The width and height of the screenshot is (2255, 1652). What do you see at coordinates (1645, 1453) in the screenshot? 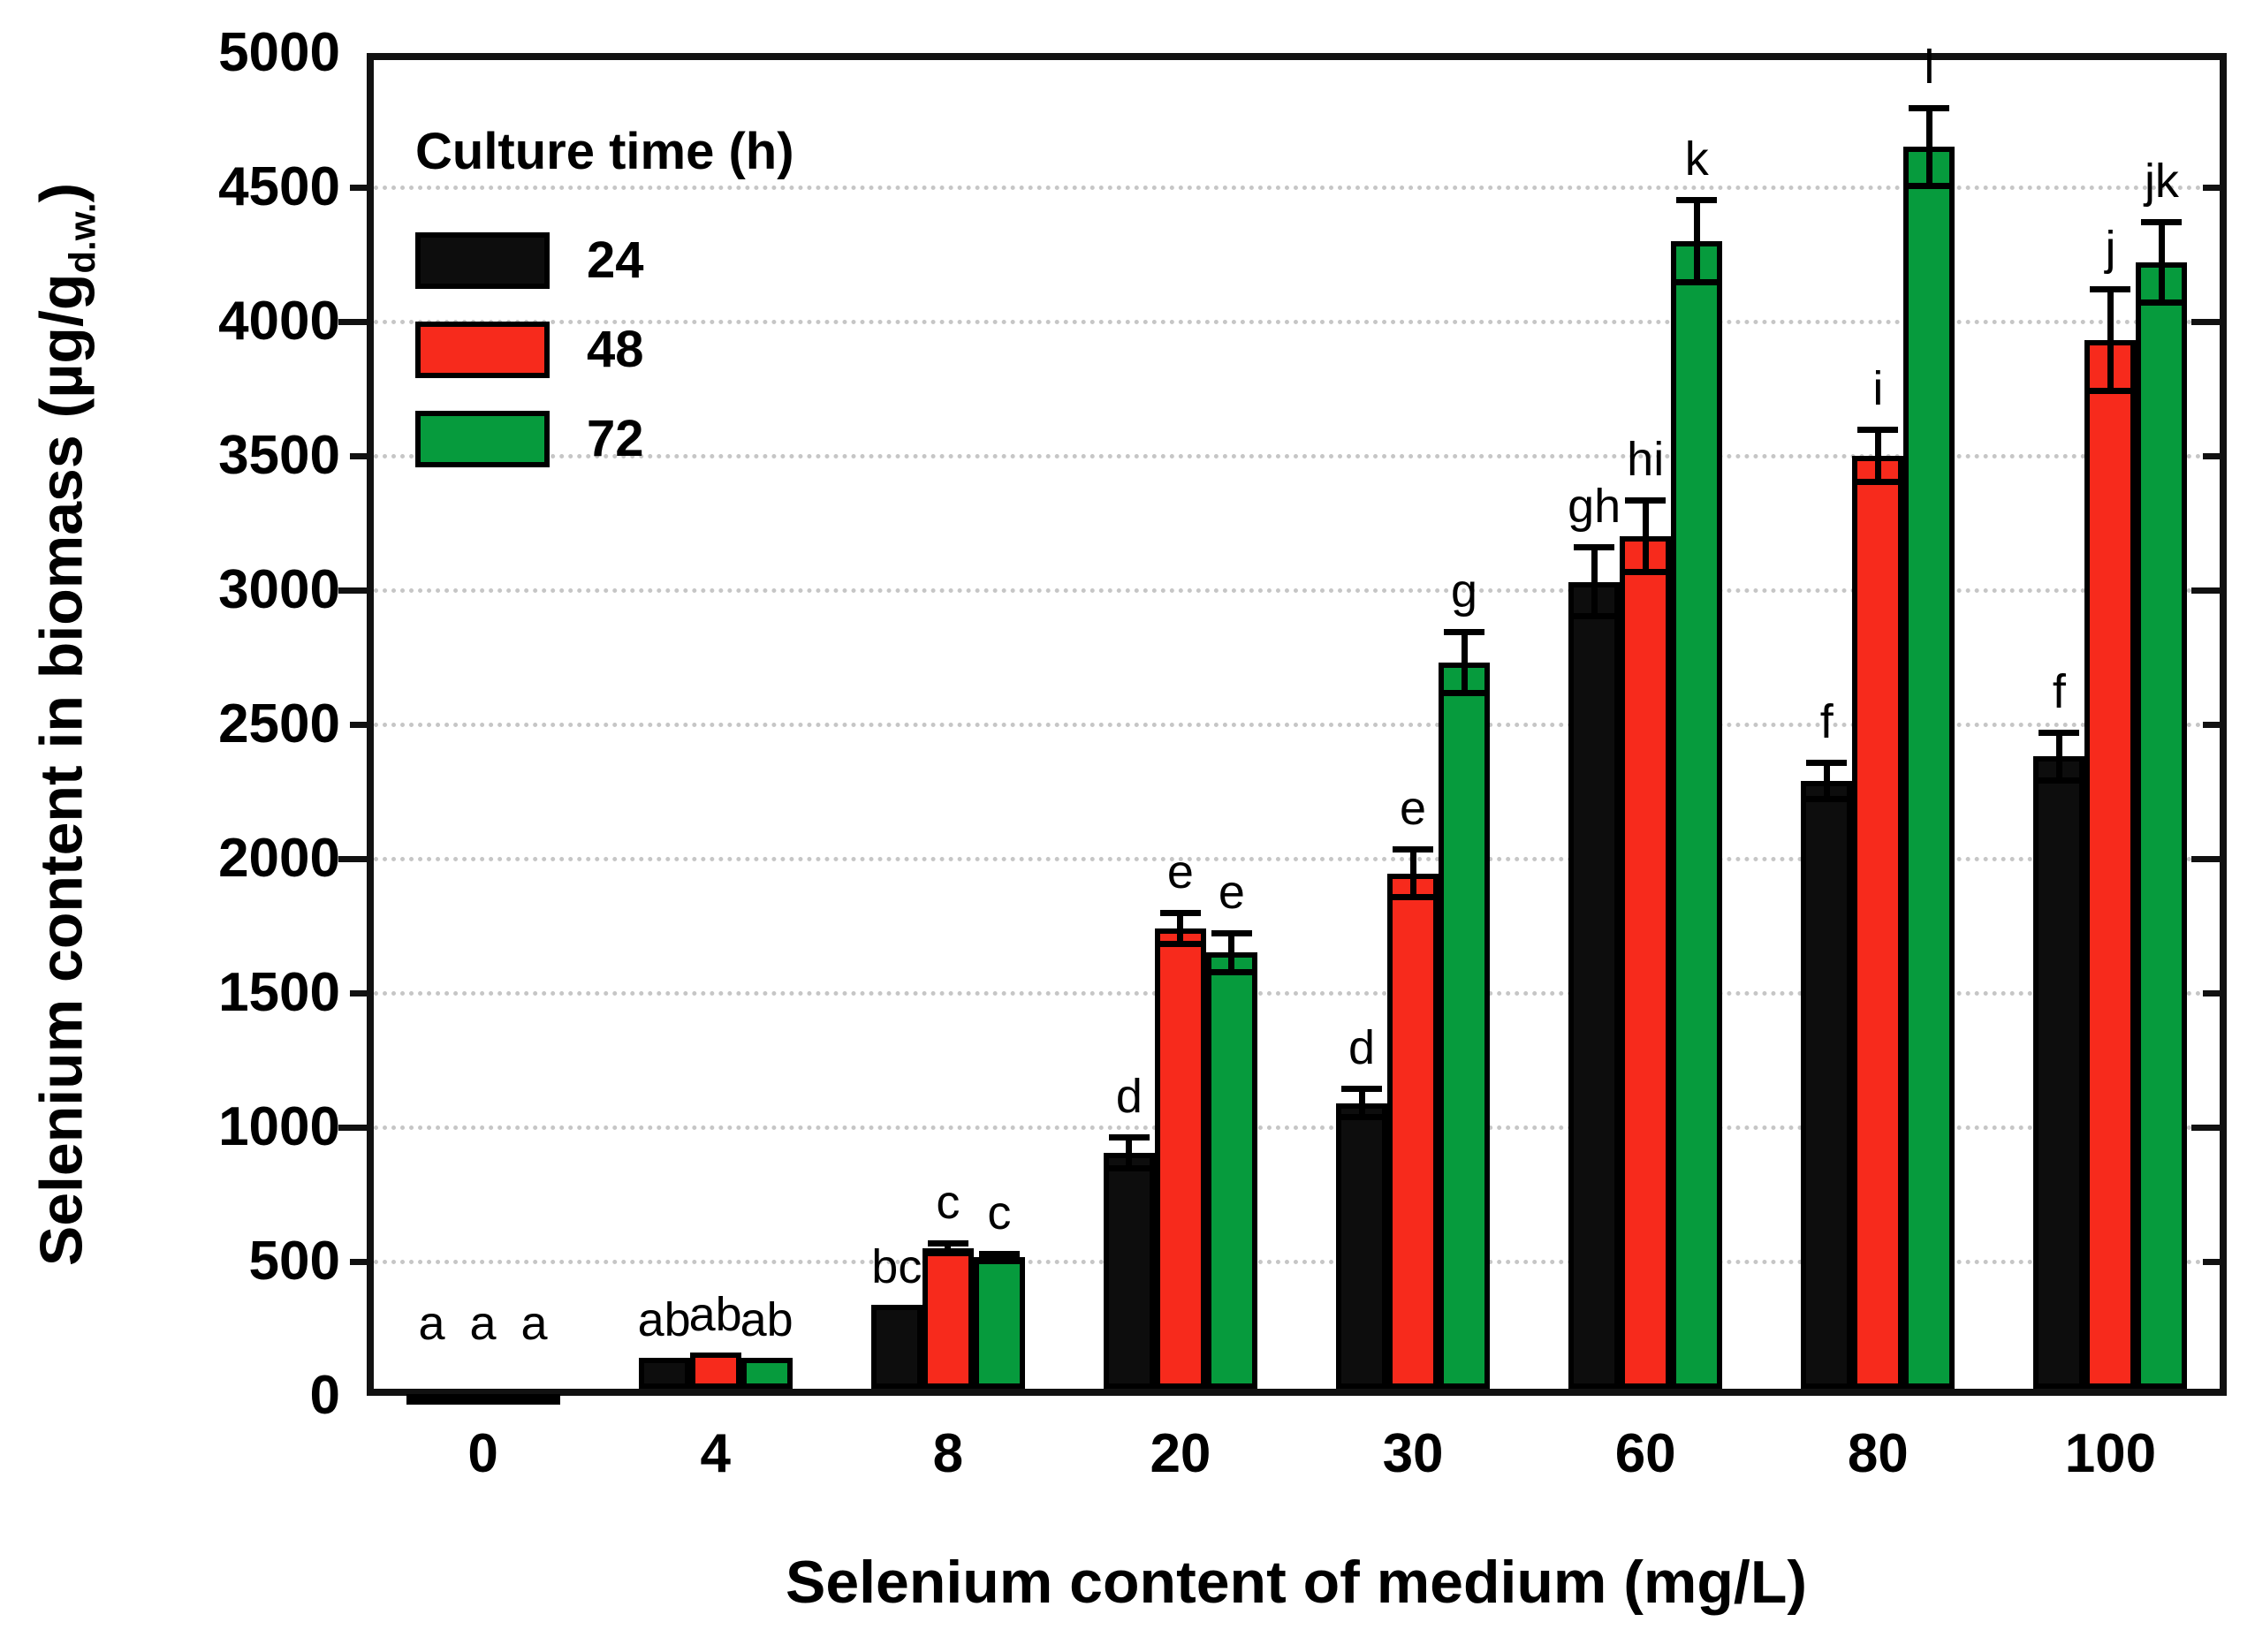
I see `x-tick-label-60: 60` at bounding box center [1645, 1453].